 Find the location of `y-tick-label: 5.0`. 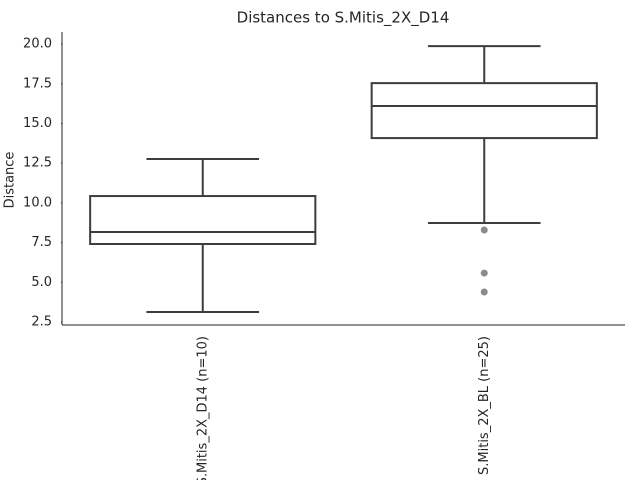

y-tick-label: 5.0 is located at coordinates (41, 282).